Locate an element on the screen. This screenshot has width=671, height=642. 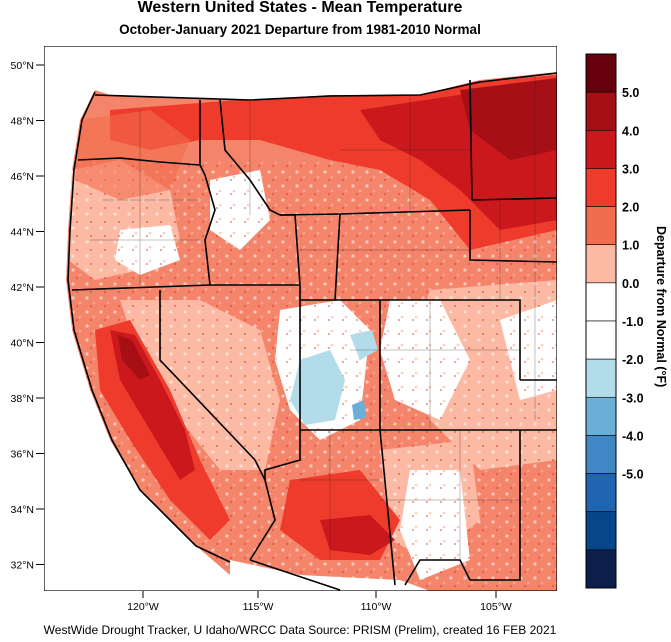
mexico-region is located at coordinates (137, 530).